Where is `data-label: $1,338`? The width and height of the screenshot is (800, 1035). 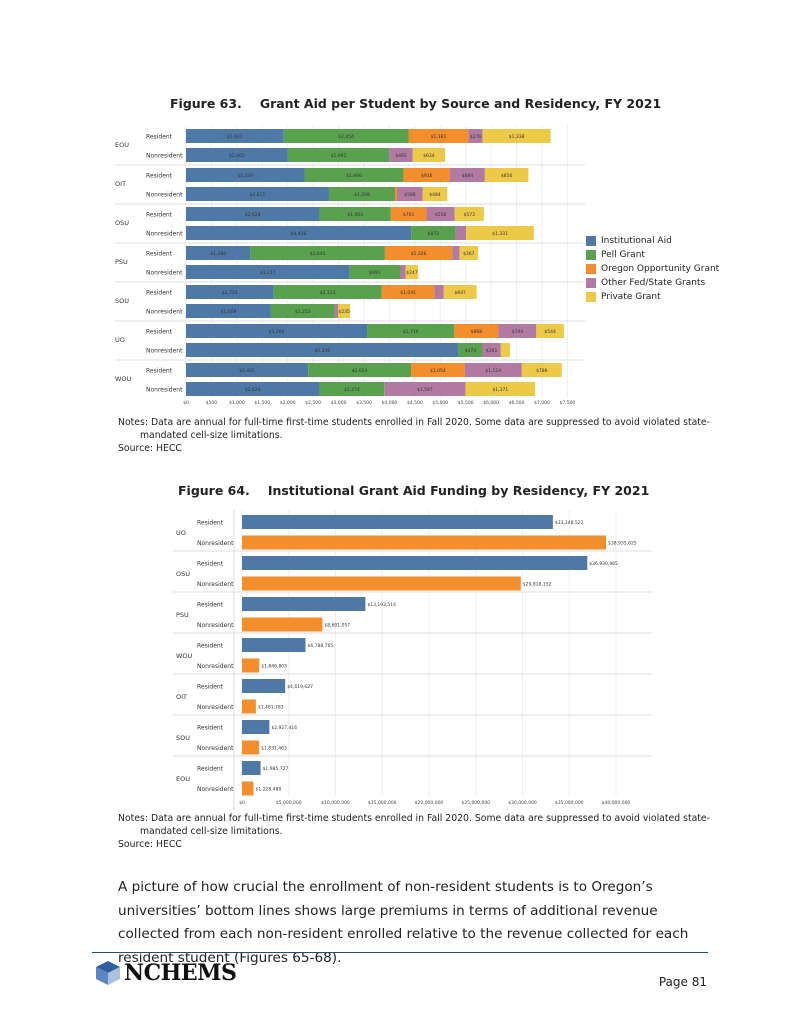
data-label: $1,338 is located at coordinates (517, 137).